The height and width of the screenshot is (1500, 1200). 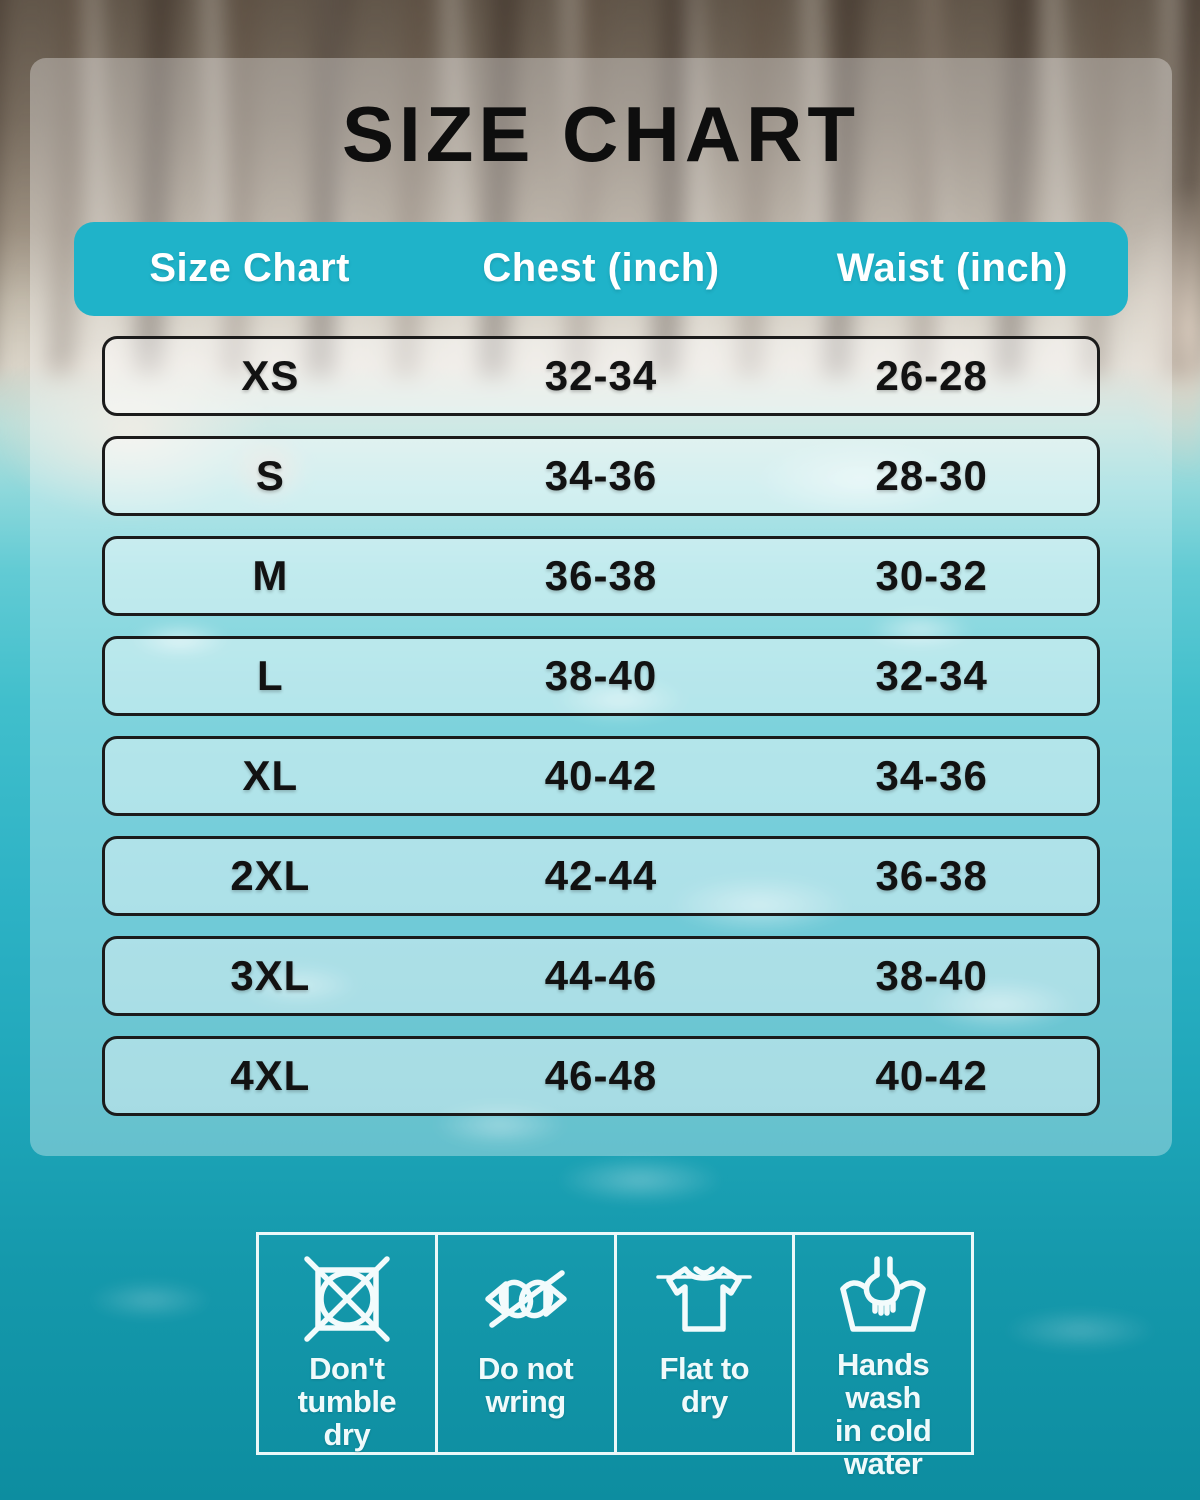 What do you see at coordinates (883, 1463) in the screenshot?
I see `care-label-line: water` at bounding box center [883, 1463].